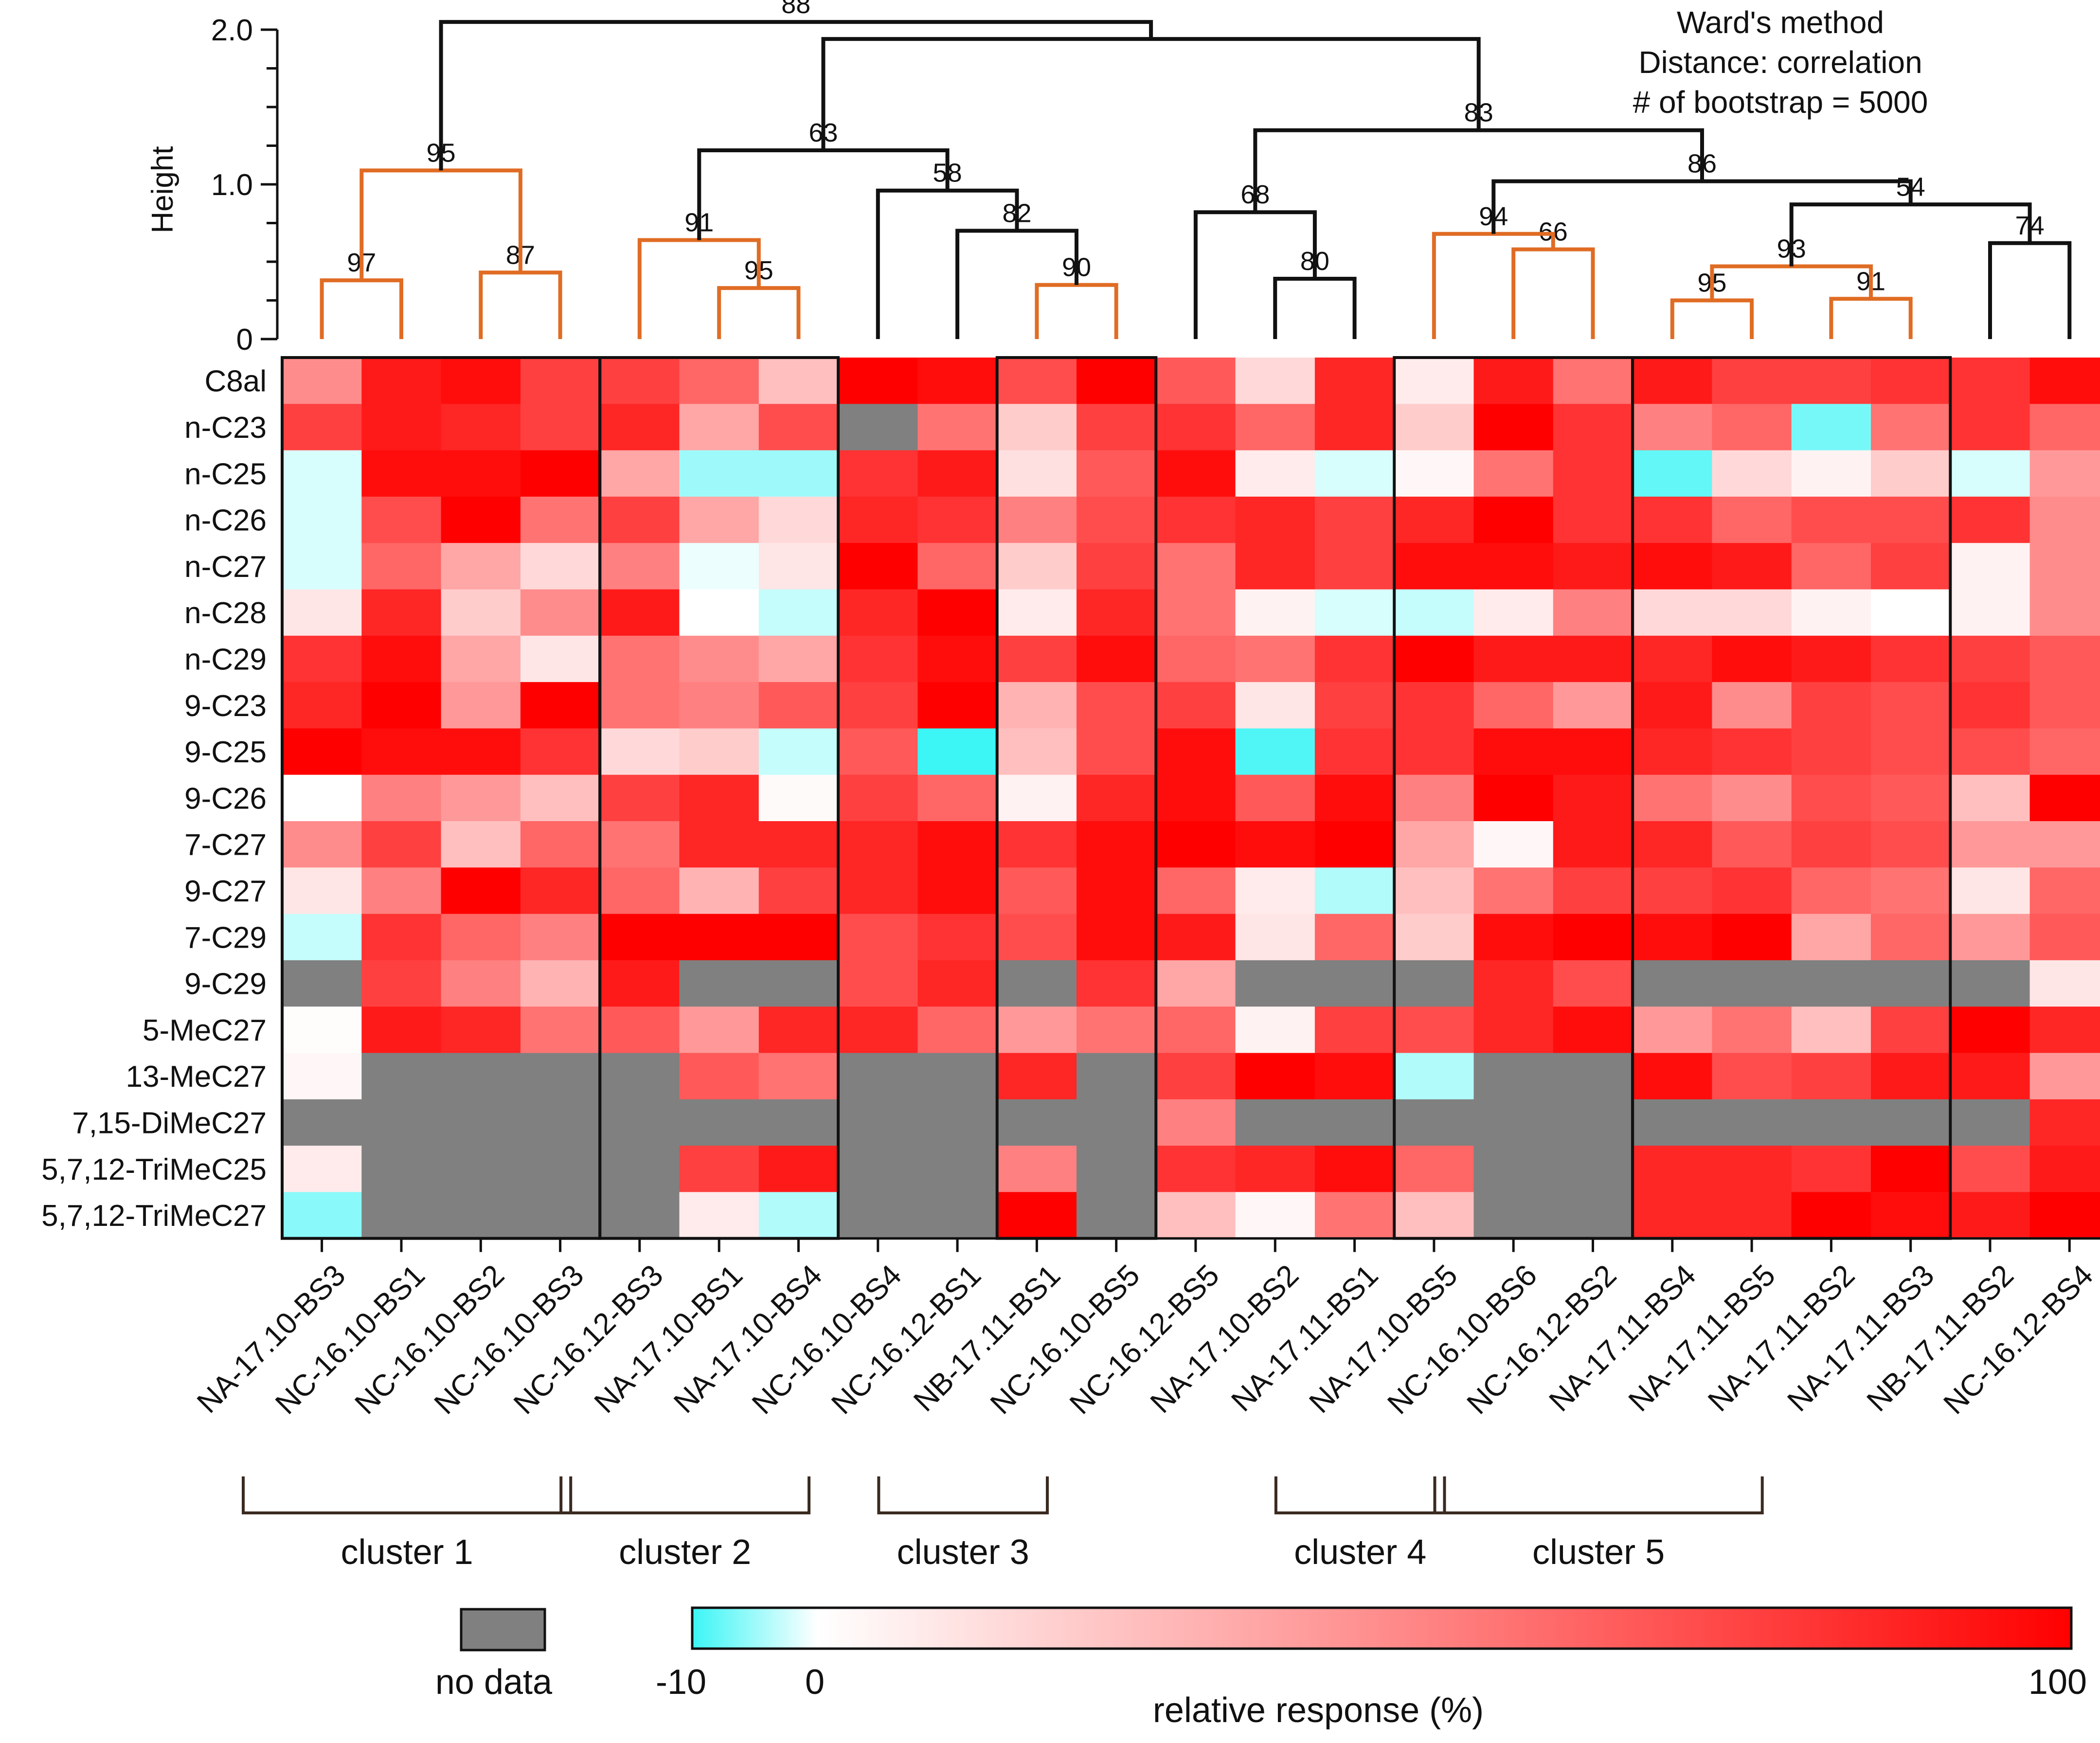  I want to click on bootstrap-note: # of bootstrap = 5000, so click(1780, 102).